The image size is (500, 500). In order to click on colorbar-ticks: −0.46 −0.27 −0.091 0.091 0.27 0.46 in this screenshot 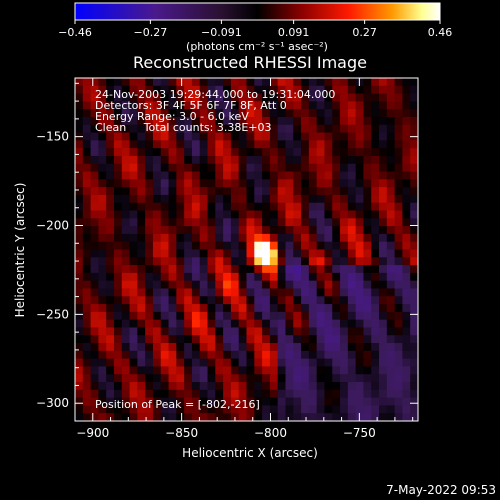, I will do `click(255, 29)`.